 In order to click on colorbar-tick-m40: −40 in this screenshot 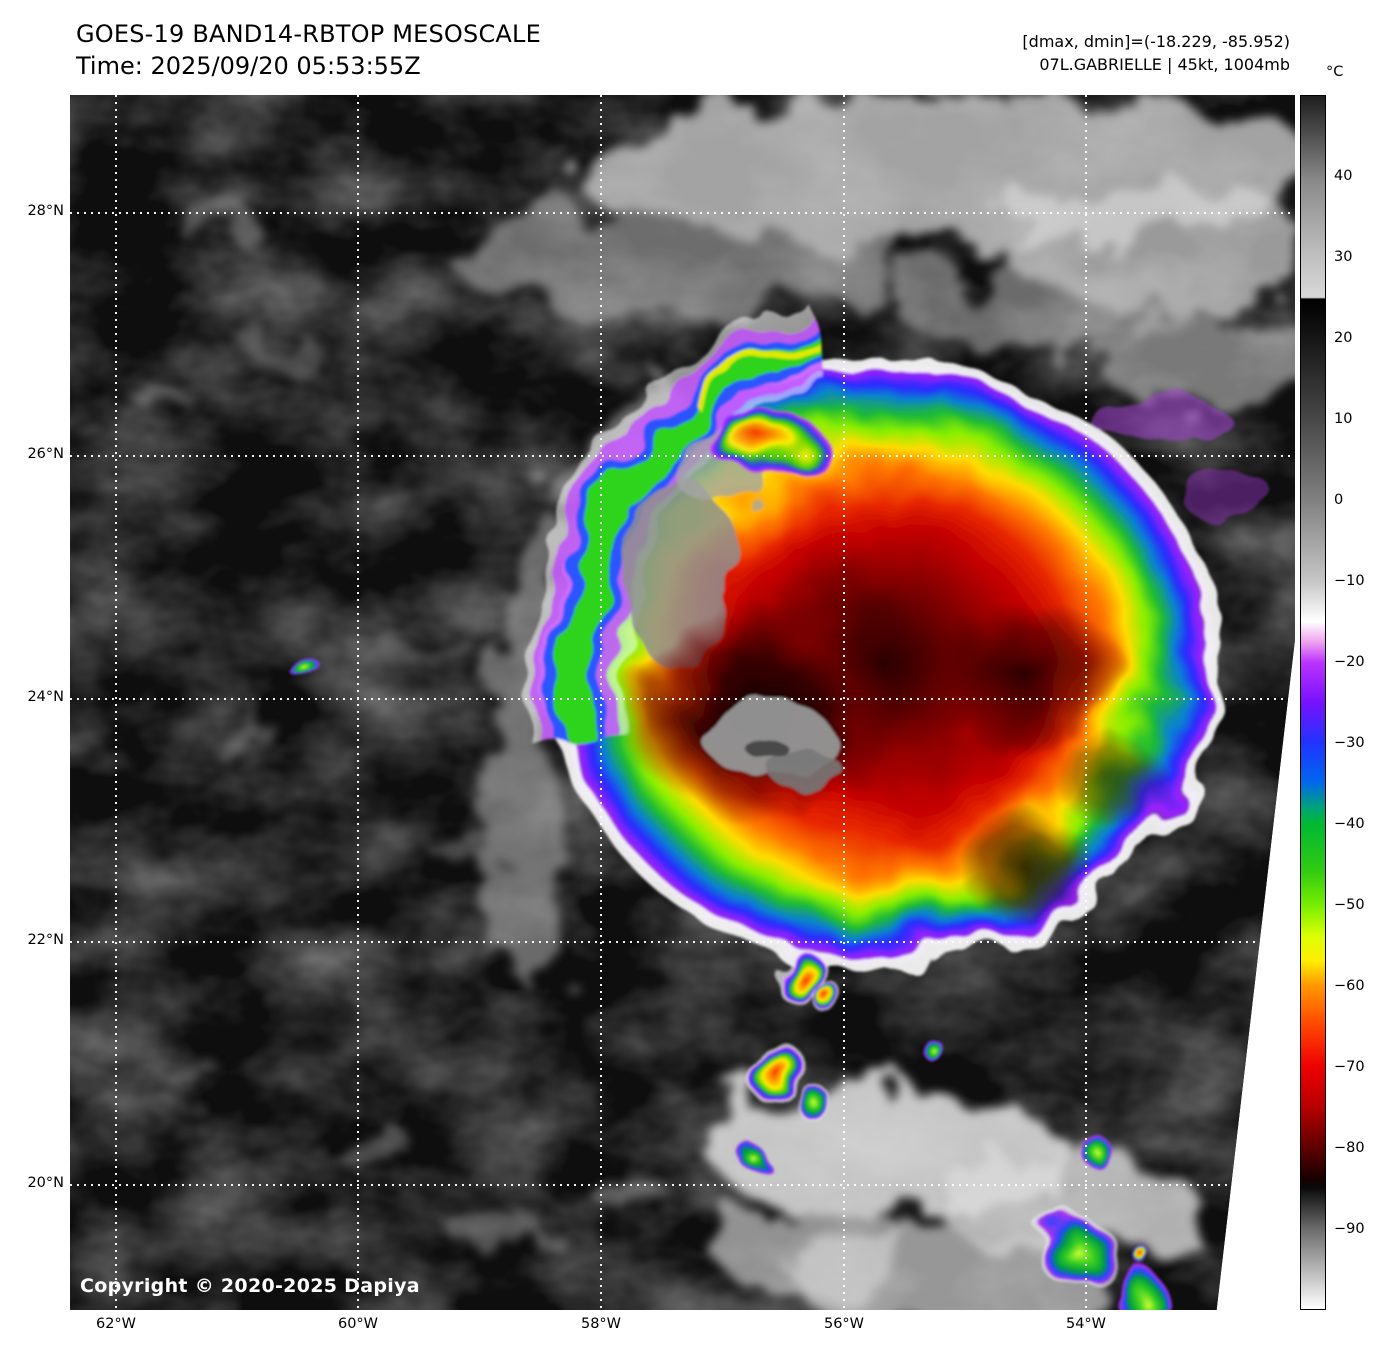, I will do `click(1349, 824)`.